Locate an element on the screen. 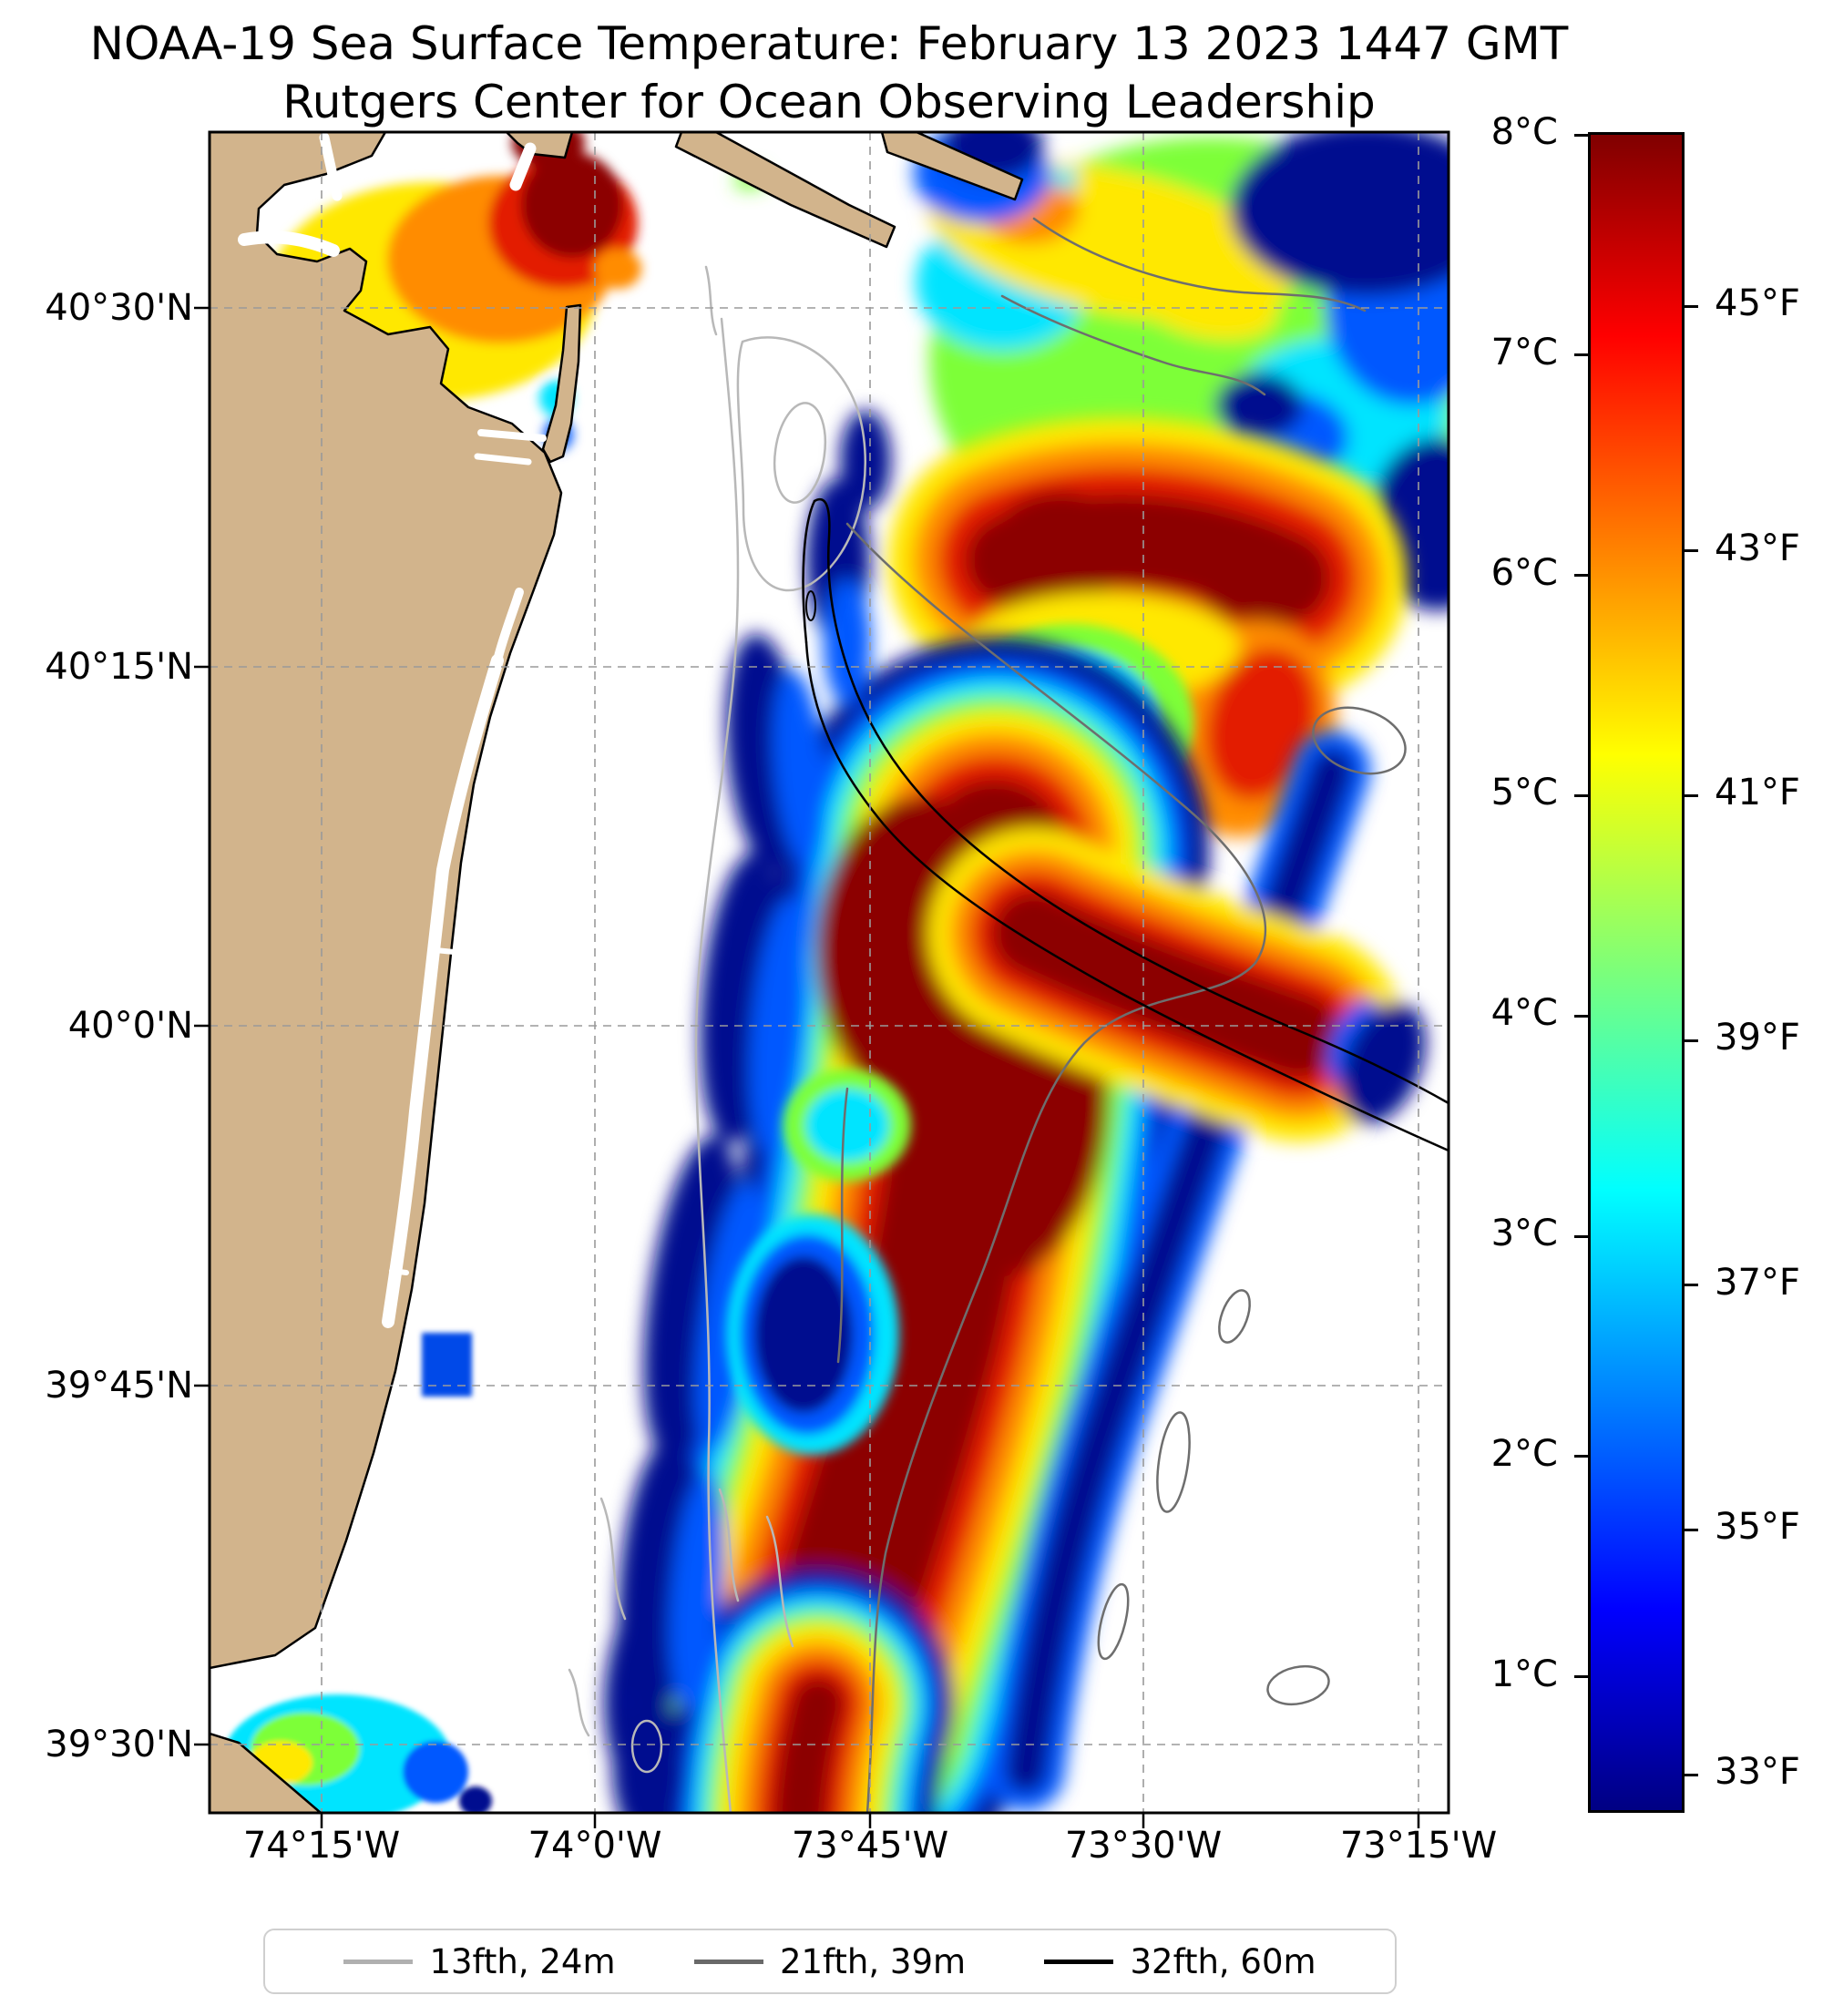  colorbar-tick-label-f: 41°F is located at coordinates (1757, 793).